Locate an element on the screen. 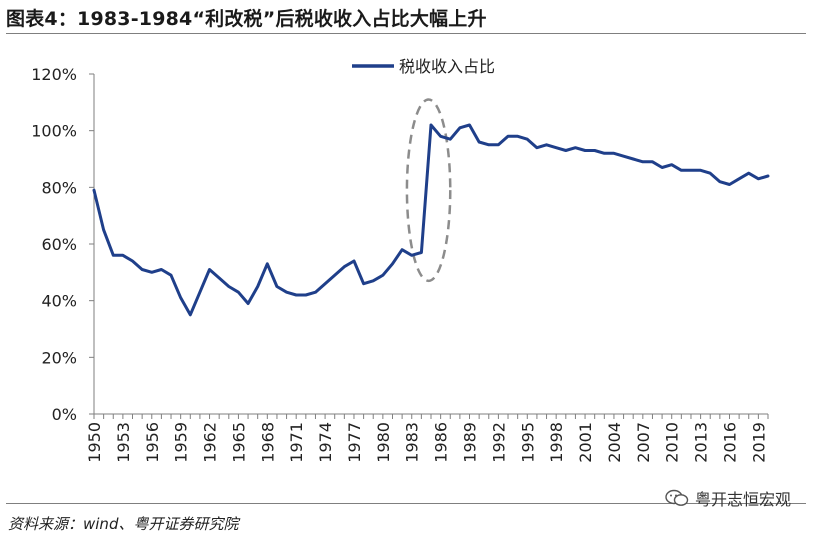 The image size is (813, 539). watermark: 粤开志恒宏观 is located at coordinates (728, 498).